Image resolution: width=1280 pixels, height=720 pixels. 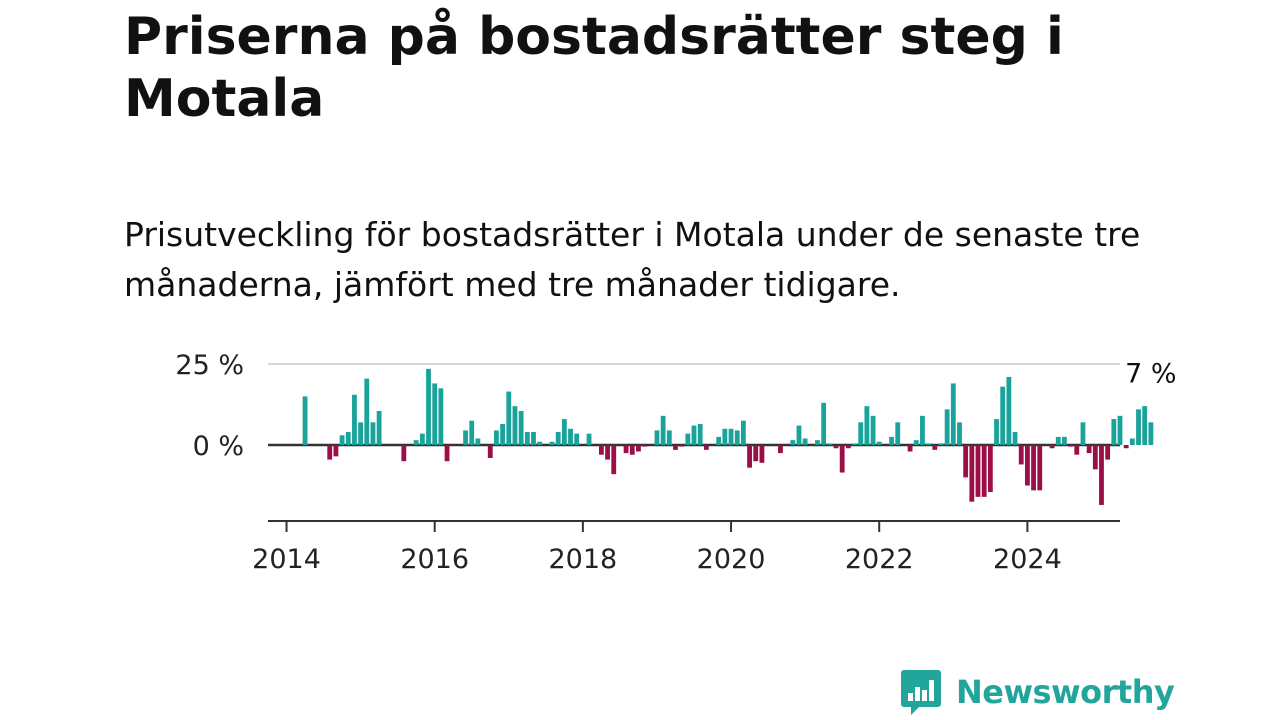 I want to click on brand-name: Newsworthy, so click(x=1065, y=692).